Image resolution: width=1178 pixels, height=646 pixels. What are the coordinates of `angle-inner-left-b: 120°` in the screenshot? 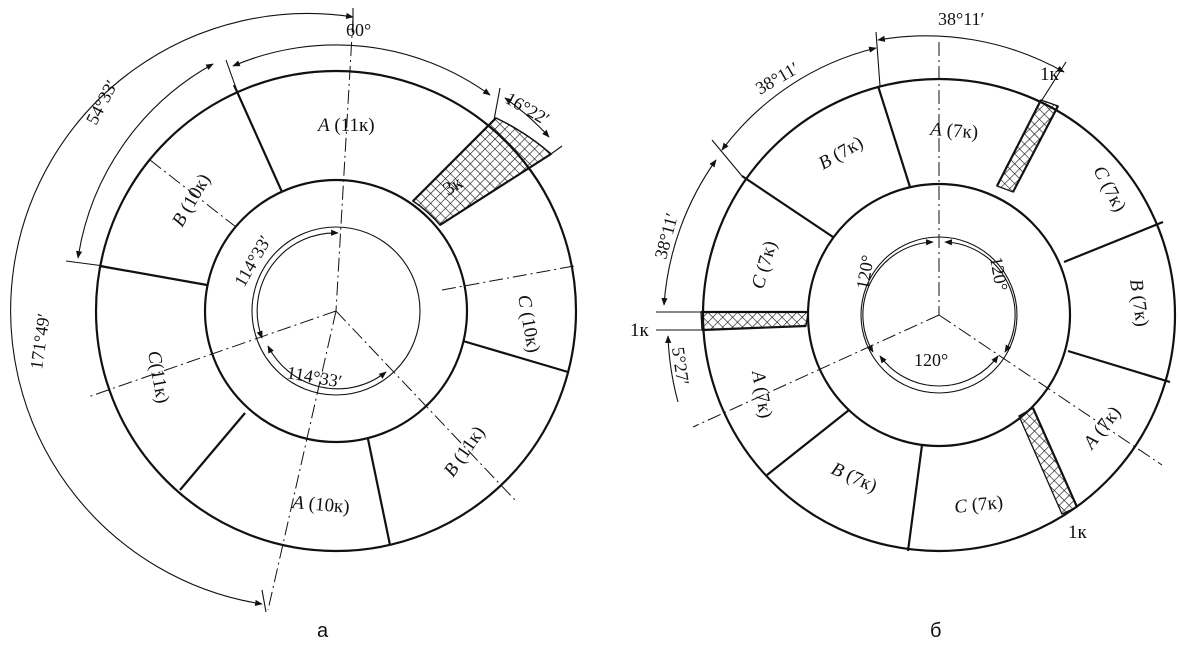 It's located at (865, 272).